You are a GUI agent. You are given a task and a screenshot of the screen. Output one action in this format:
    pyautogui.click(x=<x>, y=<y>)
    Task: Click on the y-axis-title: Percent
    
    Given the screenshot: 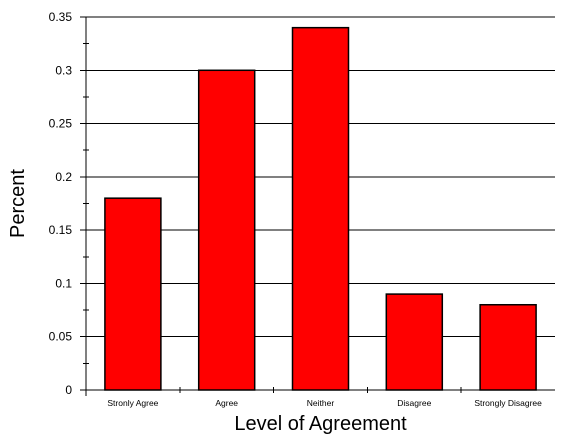 What is the action you would take?
    pyautogui.click(x=18, y=203)
    